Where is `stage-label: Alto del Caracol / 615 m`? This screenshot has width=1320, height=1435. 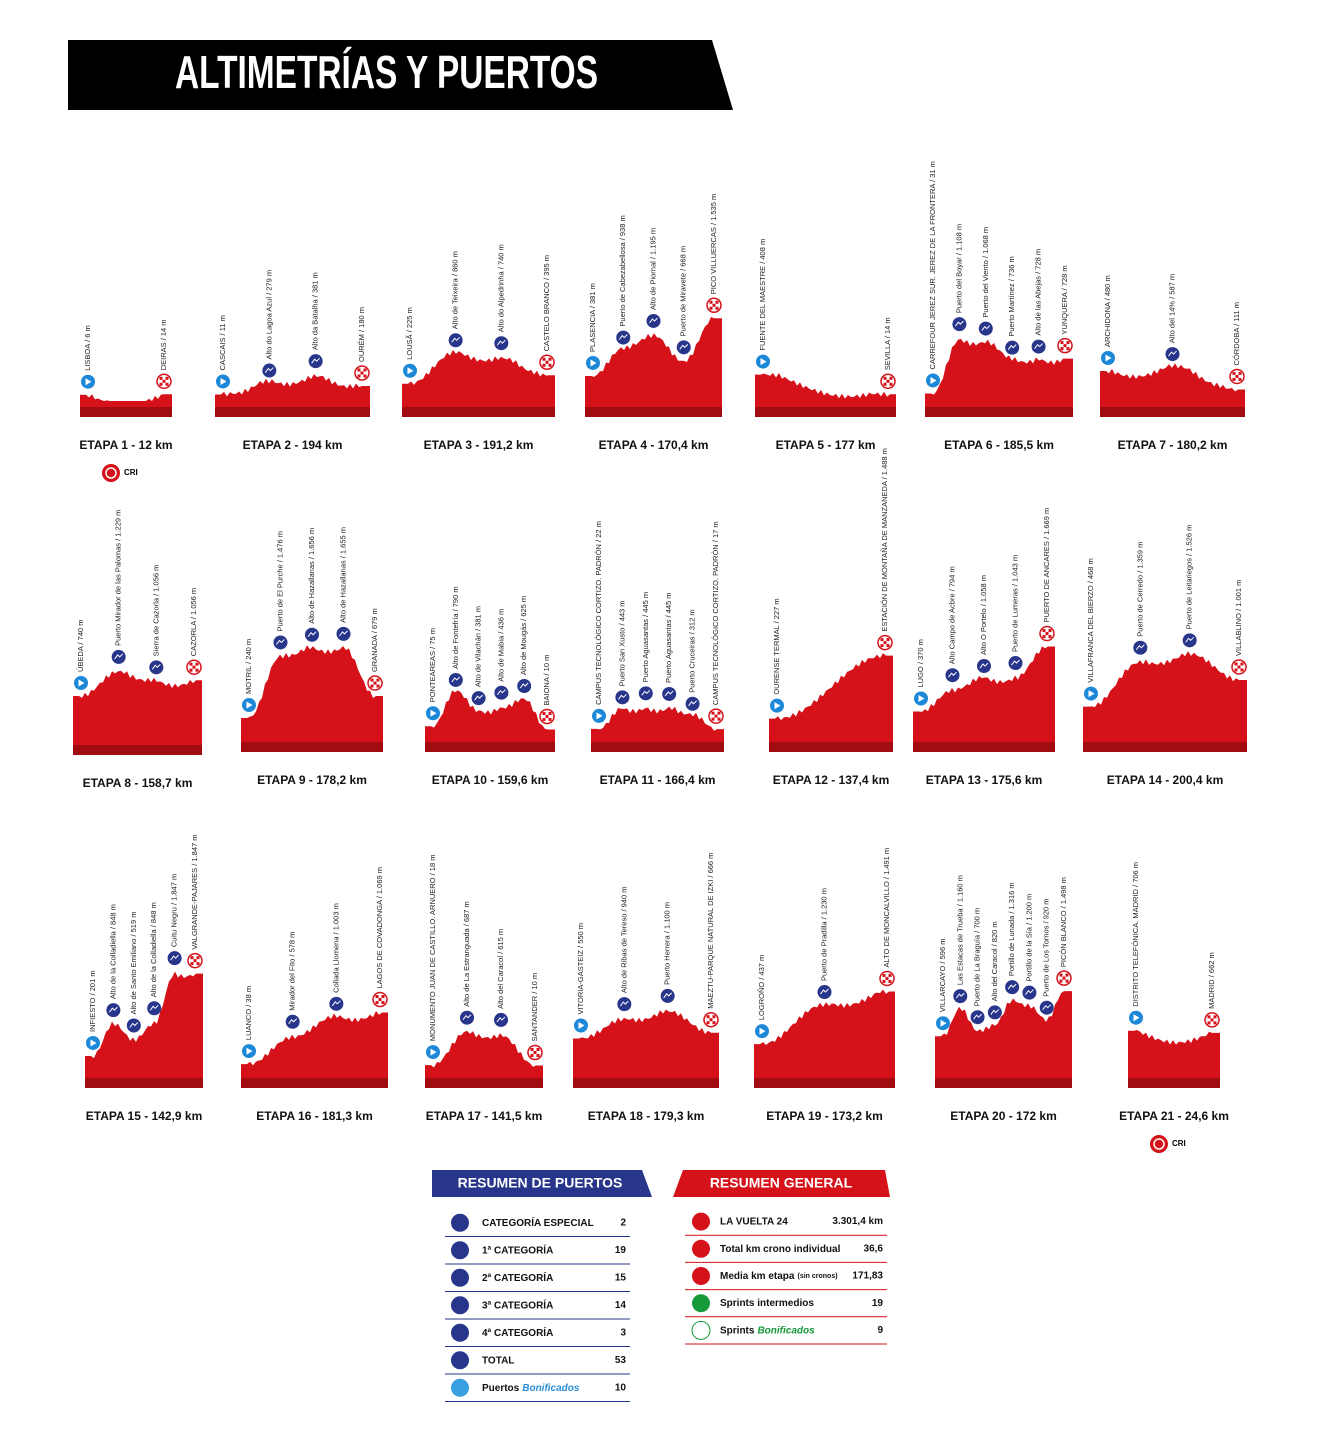
stage-label: Alto del Caracol / 615 m is located at coordinates (500, 969).